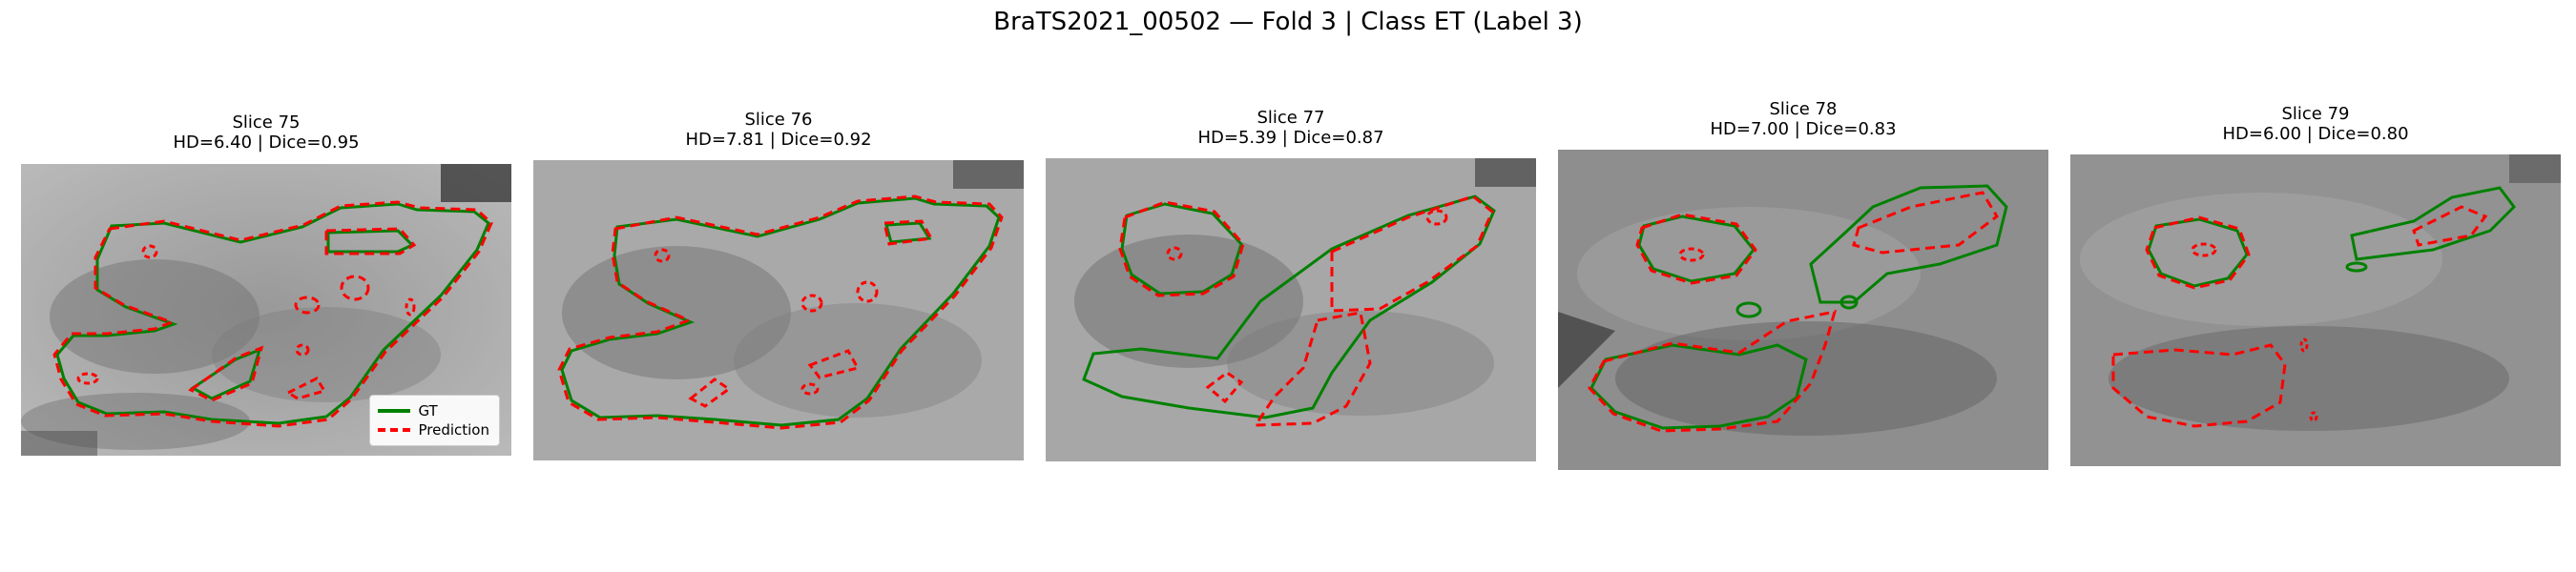 The width and height of the screenshot is (2576, 572). What do you see at coordinates (394, 411) in the screenshot?
I see `gt-line-swatch` at bounding box center [394, 411].